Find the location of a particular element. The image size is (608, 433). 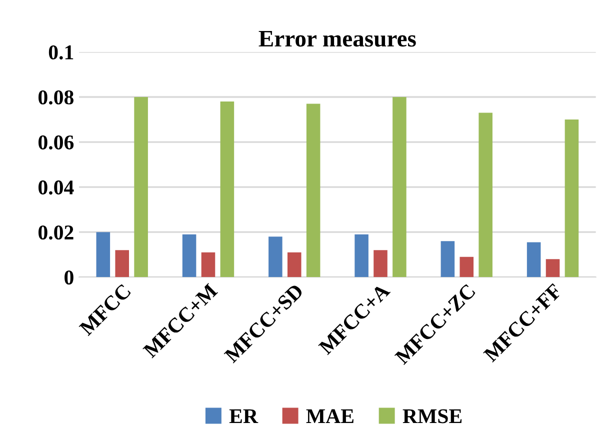

legend-label: RMSE is located at coordinates (432, 416).